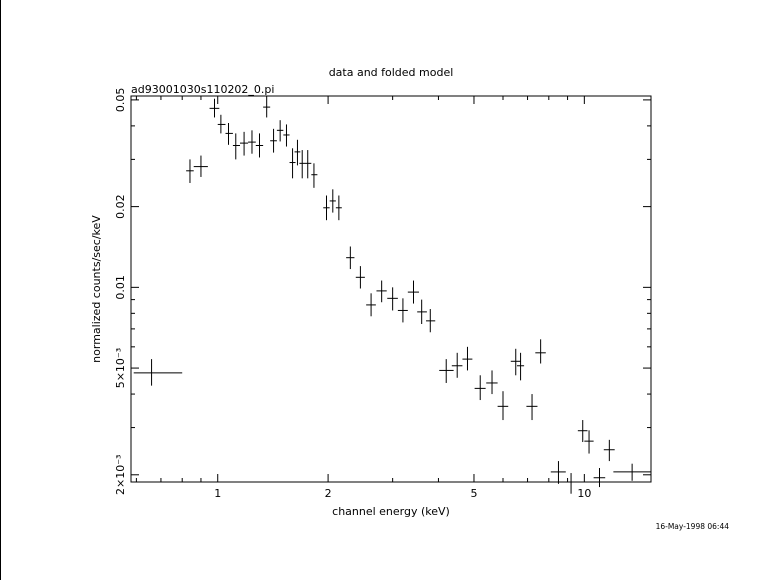 The width and height of the screenshot is (781, 580). Describe the element at coordinates (120, 475) in the screenshot. I see `y-tick-label: 2×10⁻³` at that location.